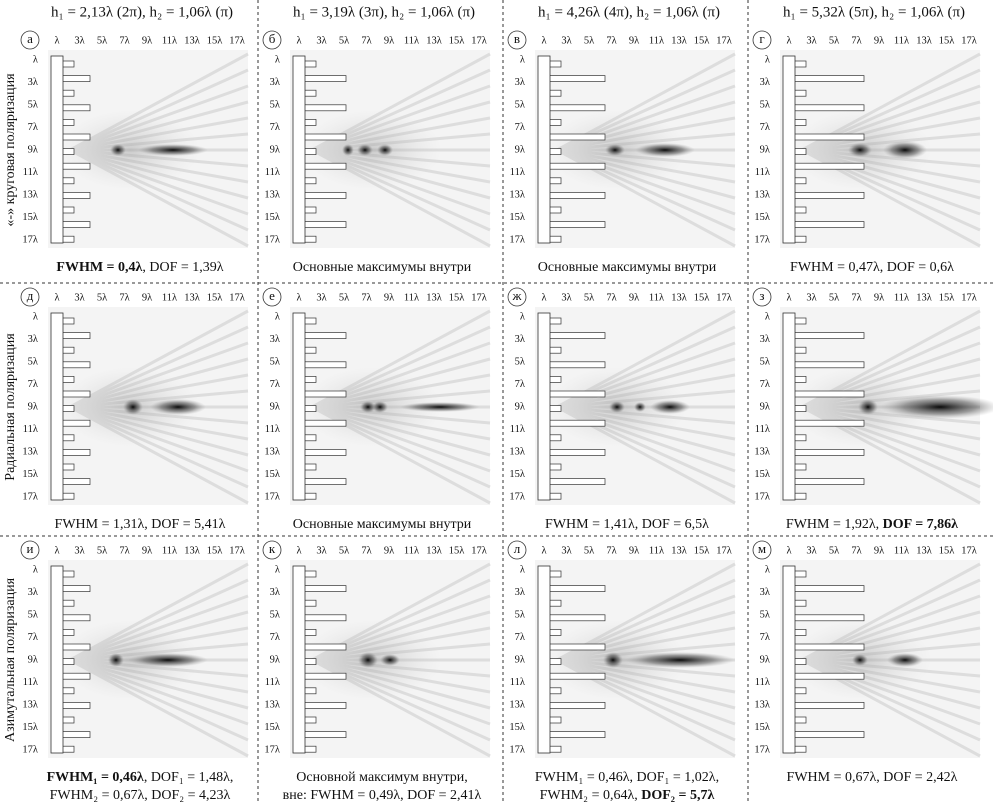 Image resolution: width=993 pixels, height=803 pixels. Describe the element at coordinates (872, 524) in the screenshot. I see `caption: FWHM = 1,92λ, DOF = 7,86λ` at that location.